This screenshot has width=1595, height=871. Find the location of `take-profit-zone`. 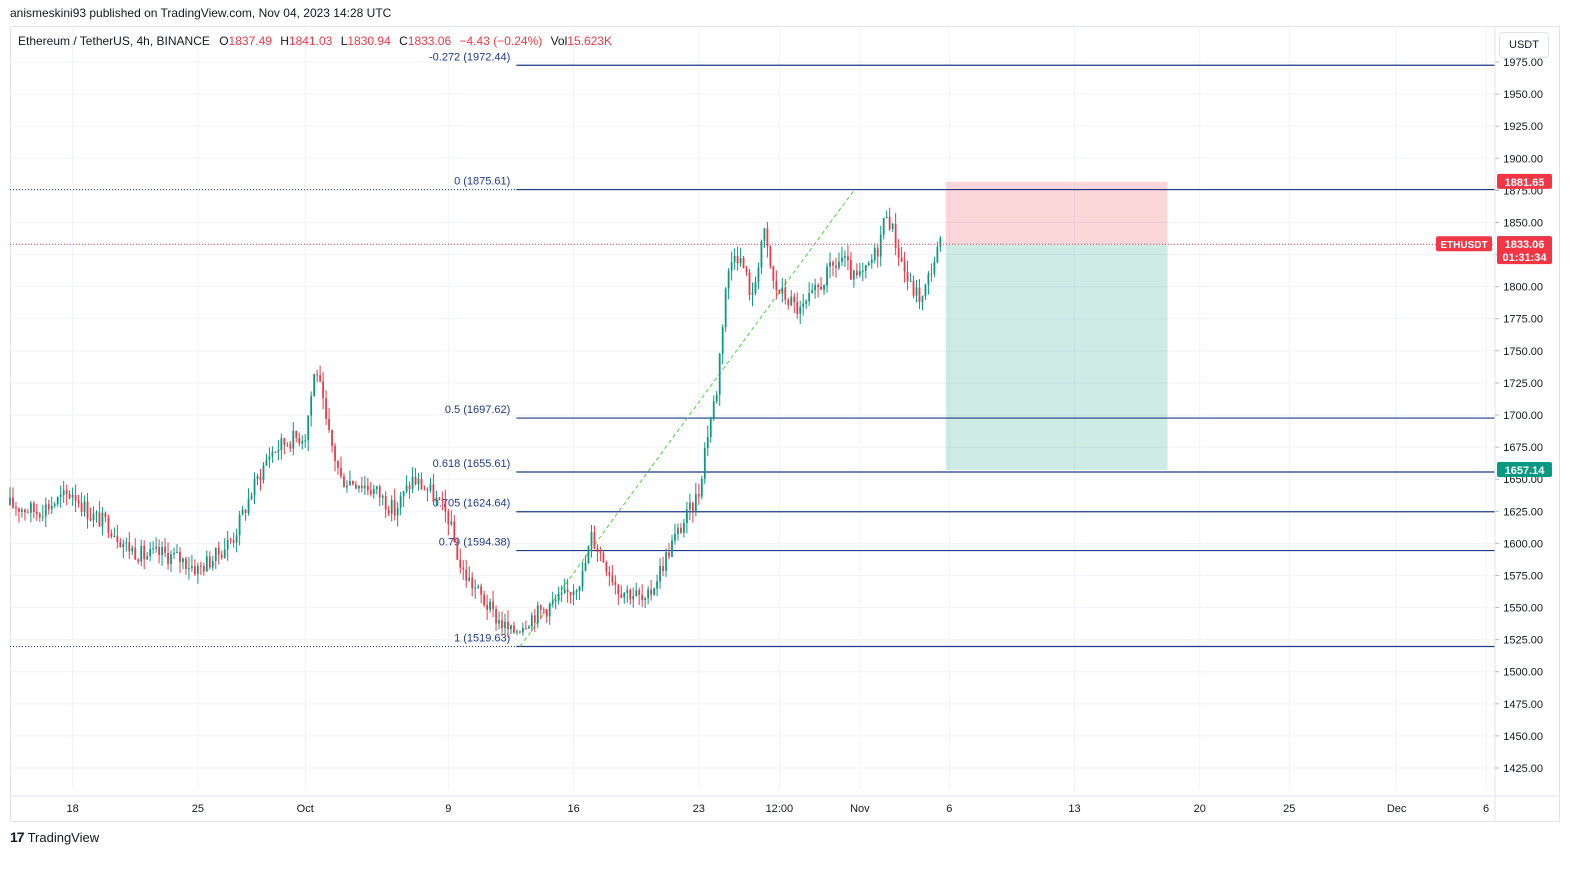

take-profit-zone is located at coordinates (1056, 357).